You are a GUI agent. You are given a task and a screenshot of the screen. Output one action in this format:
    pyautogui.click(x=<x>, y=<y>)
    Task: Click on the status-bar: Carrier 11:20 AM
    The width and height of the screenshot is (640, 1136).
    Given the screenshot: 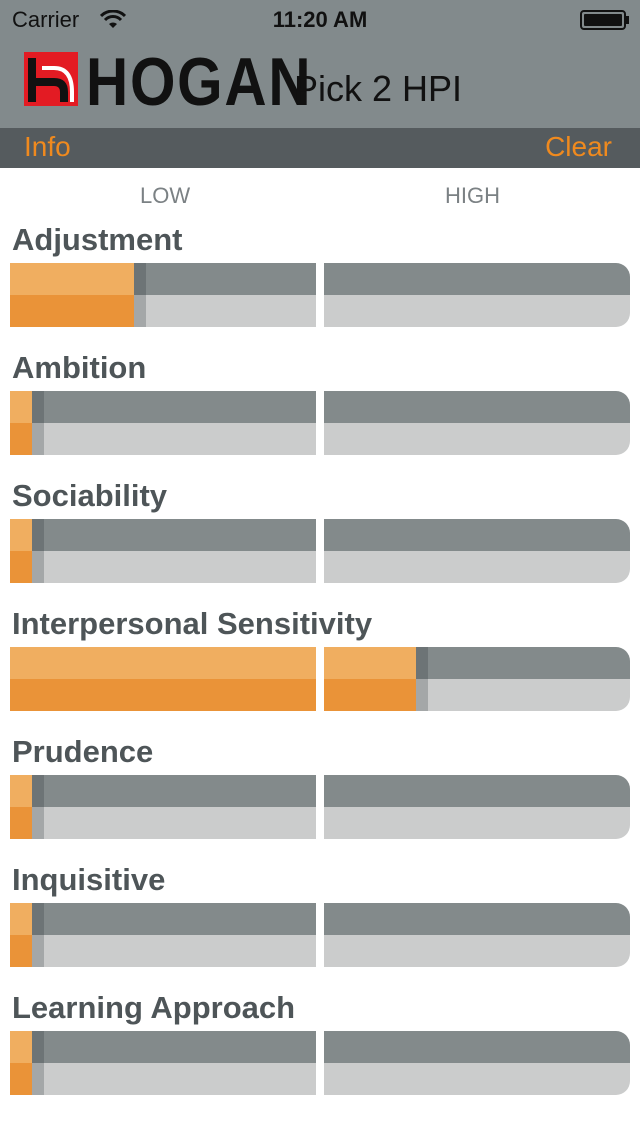 What is the action you would take?
    pyautogui.click(x=320, y=20)
    